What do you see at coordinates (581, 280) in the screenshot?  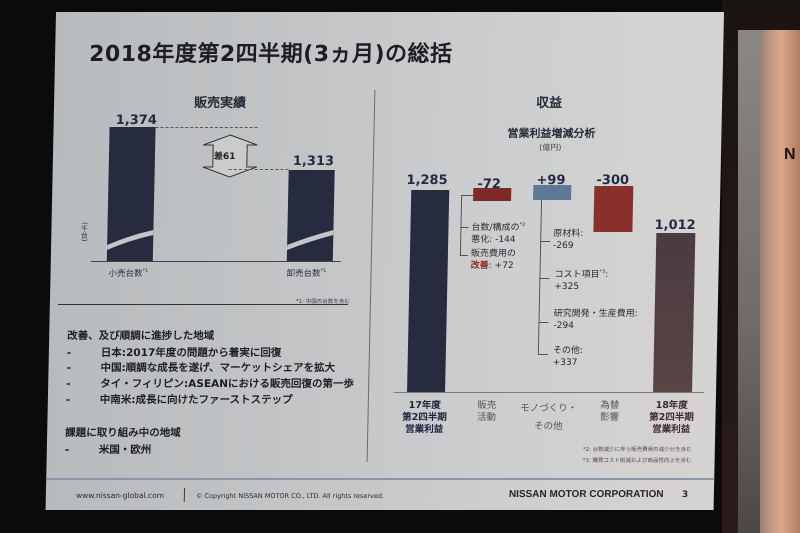 I see `mono-breakdown-cost-items: コスト項目*3: +325` at bounding box center [581, 280].